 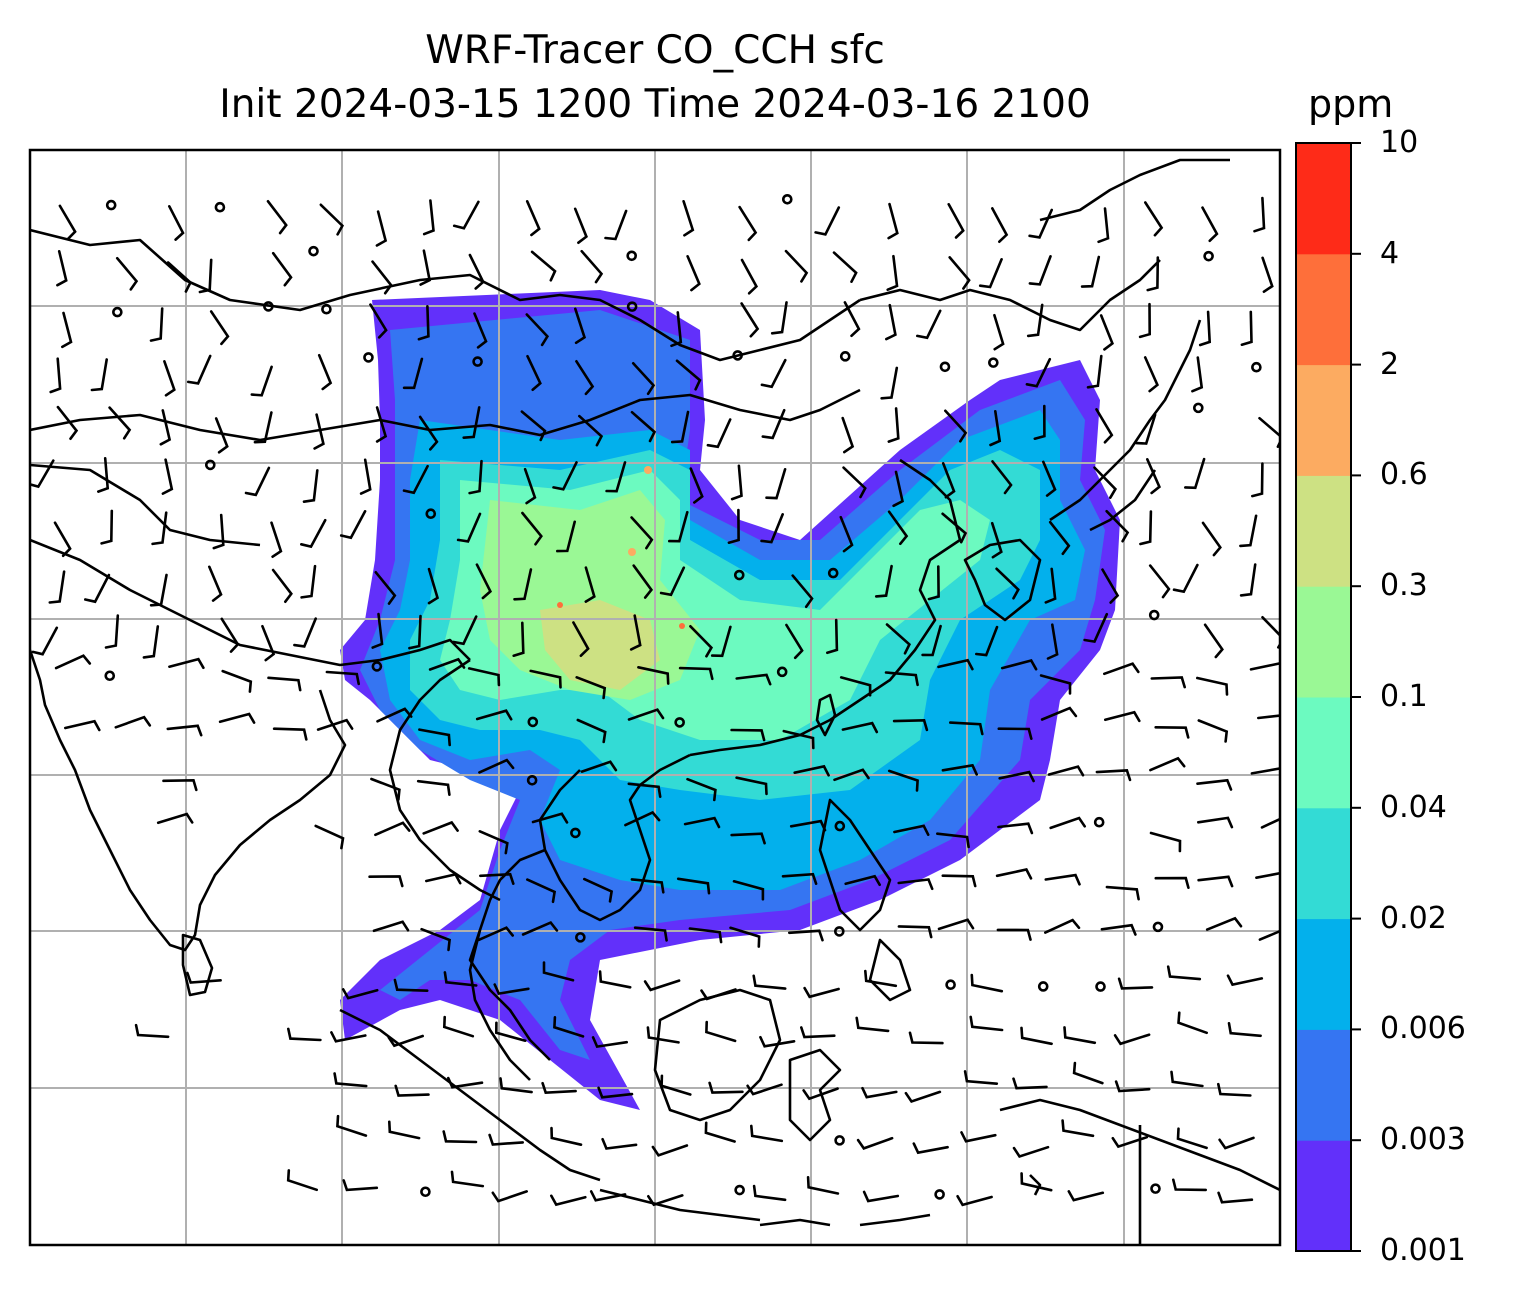 What do you see at coordinates (865, 900) in the screenshot?
I see `philippines` at bounding box center [865, 900].